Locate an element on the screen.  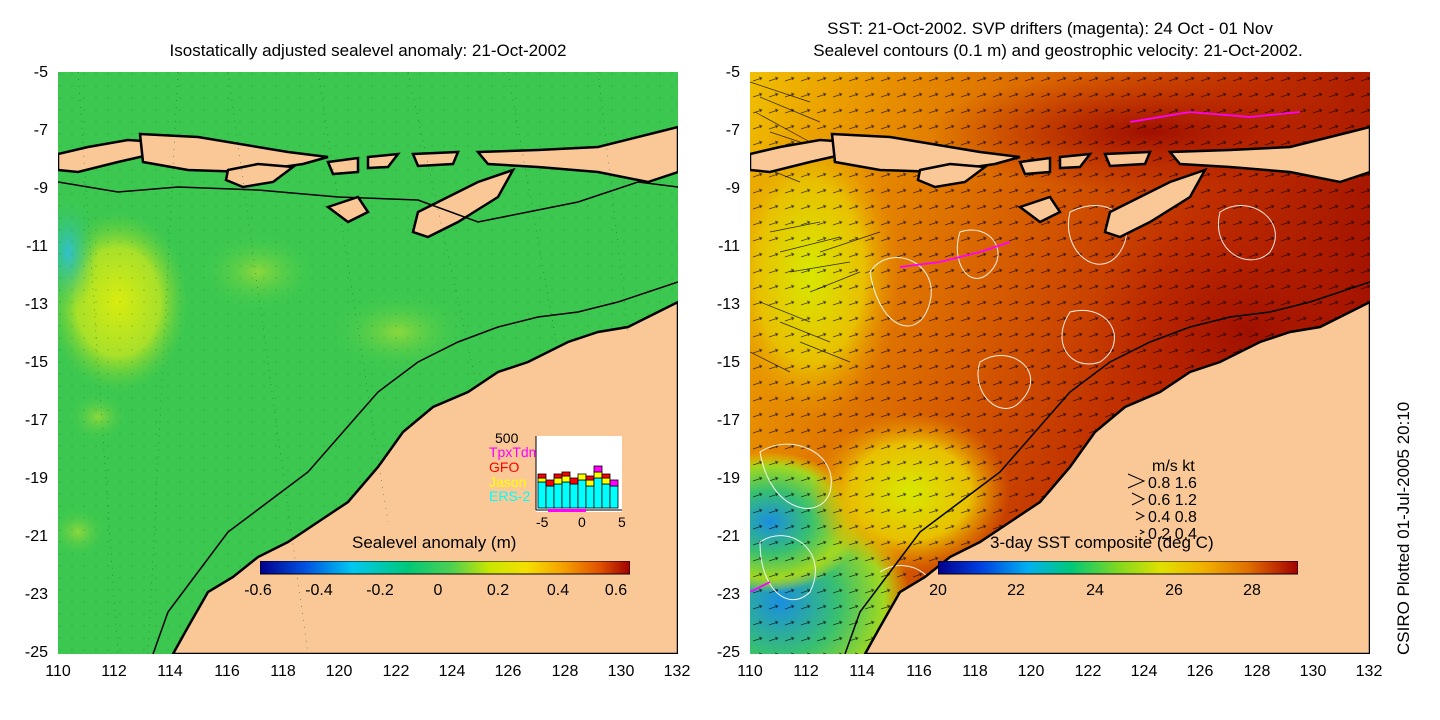
right-ytick: -13 is located at coordinates (728, 304).